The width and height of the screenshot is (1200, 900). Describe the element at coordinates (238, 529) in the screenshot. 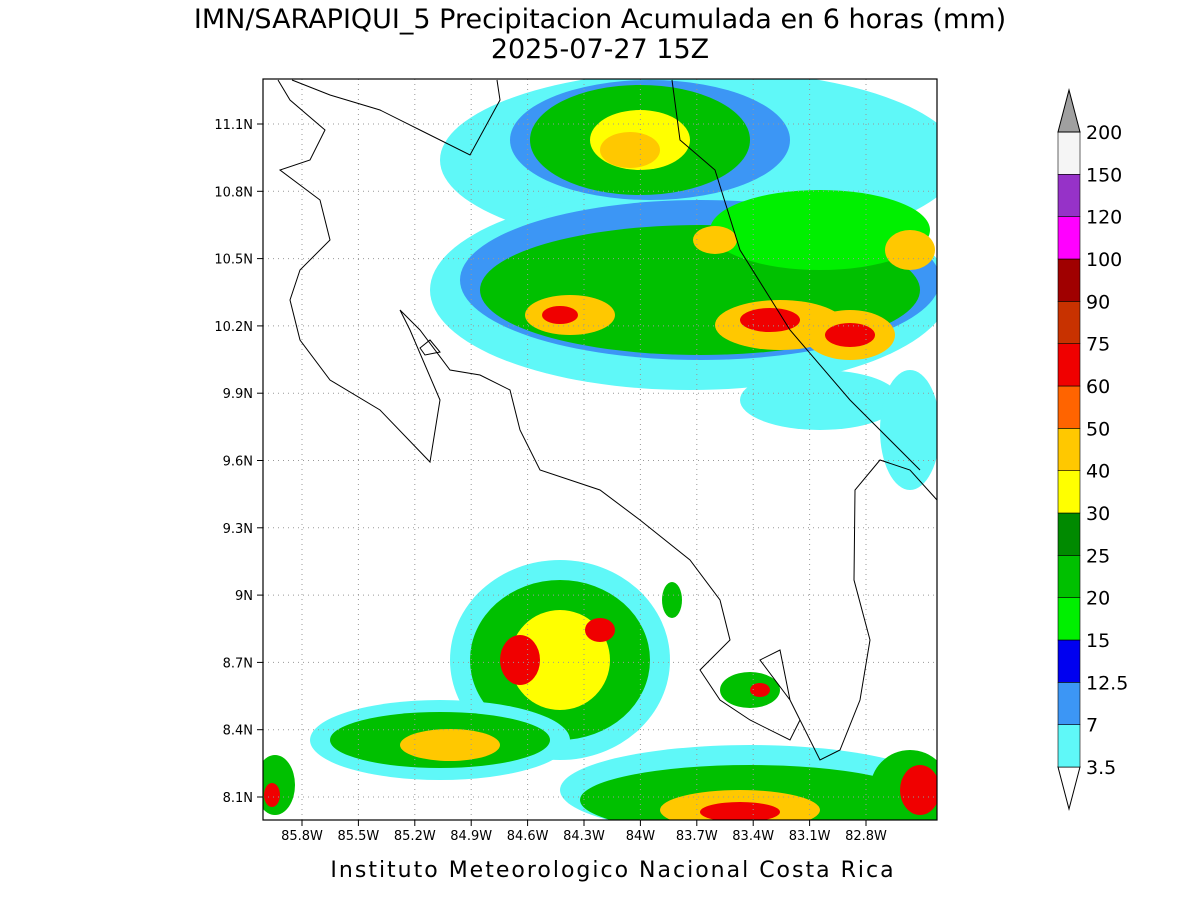

I see `lat-tick-label: 9.3N` at that location.